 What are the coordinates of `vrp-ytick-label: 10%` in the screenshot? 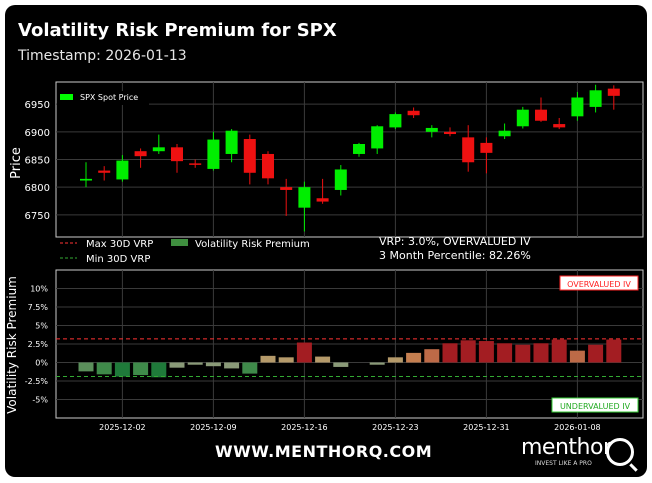 It's located at (39, 289).